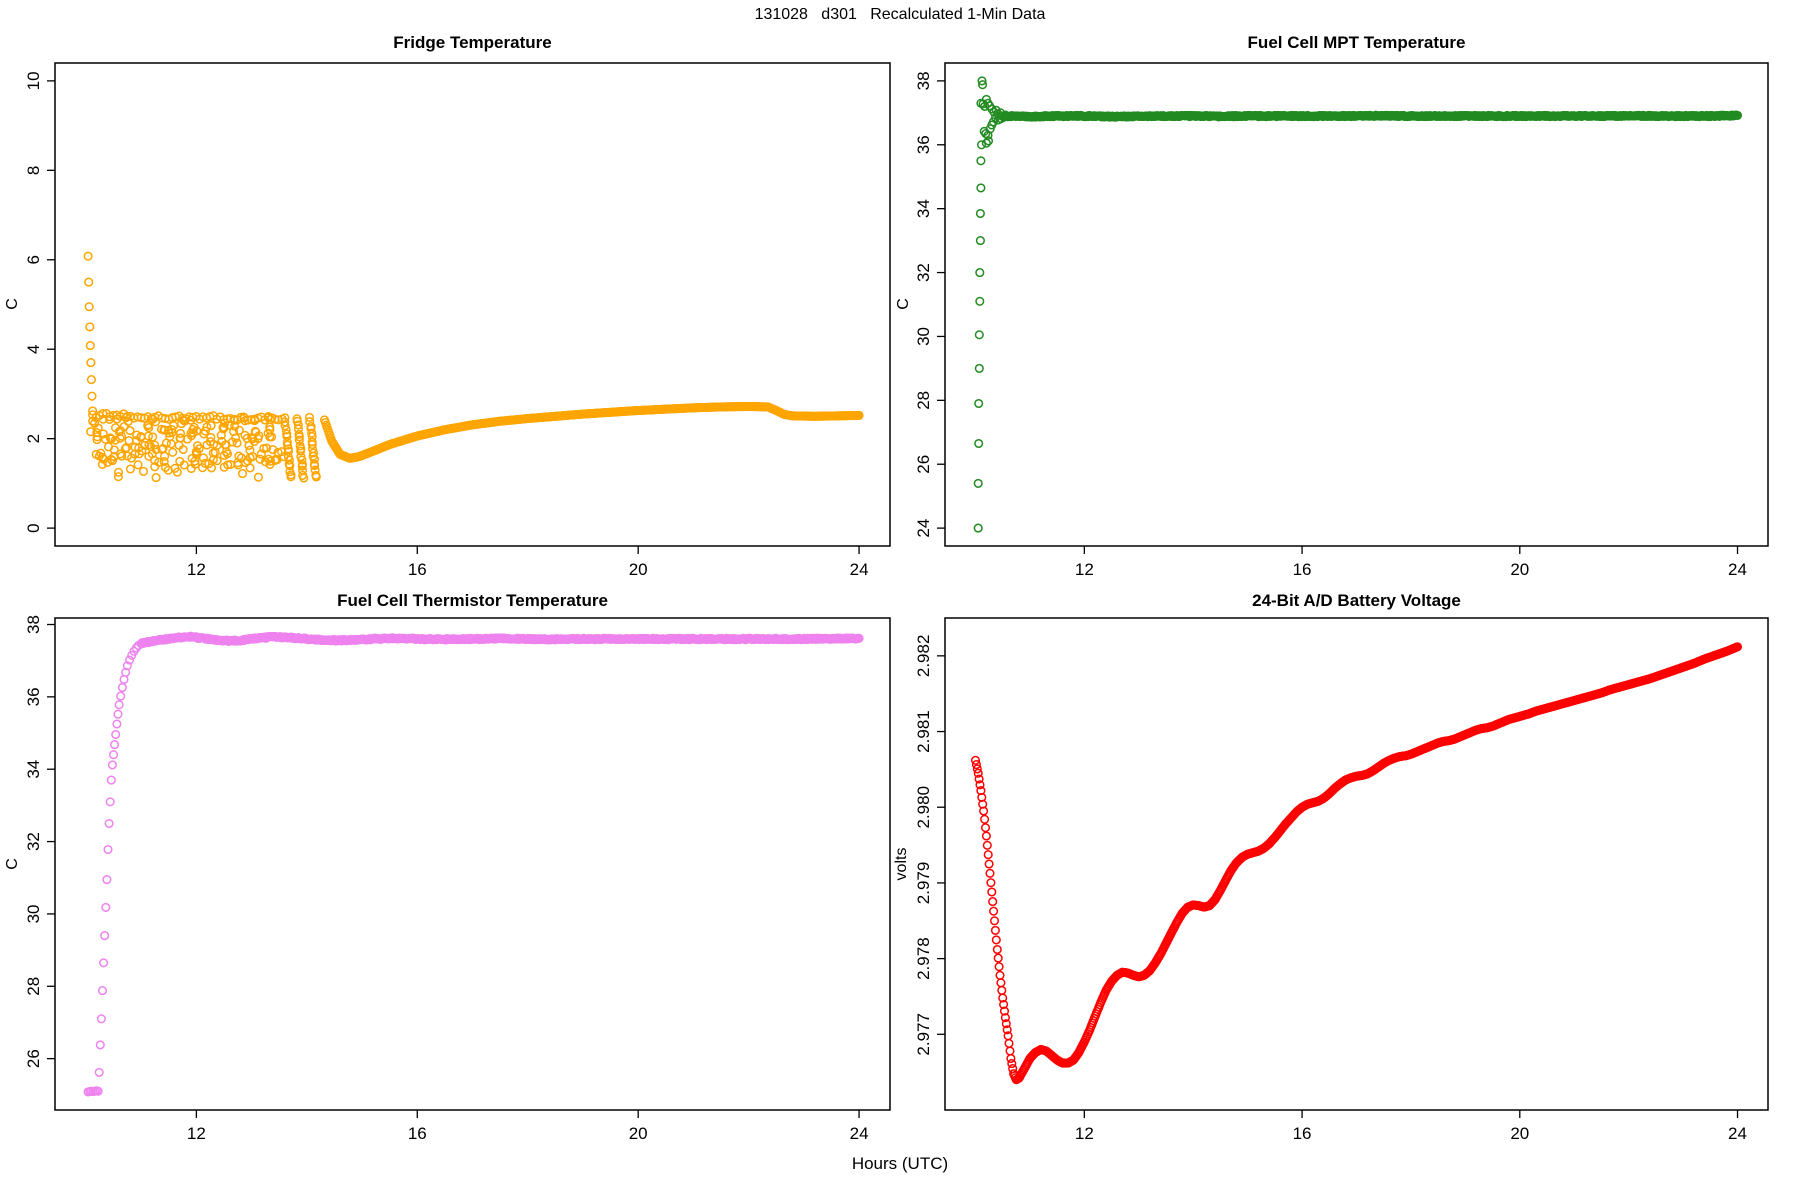 Image resolution: width=1800 pixels, height=1200 pixels. What do you see at coordinates (923, 807) in the screenshot?
I see `y-tick-label: 2.980` at bounding box center [923, 807].